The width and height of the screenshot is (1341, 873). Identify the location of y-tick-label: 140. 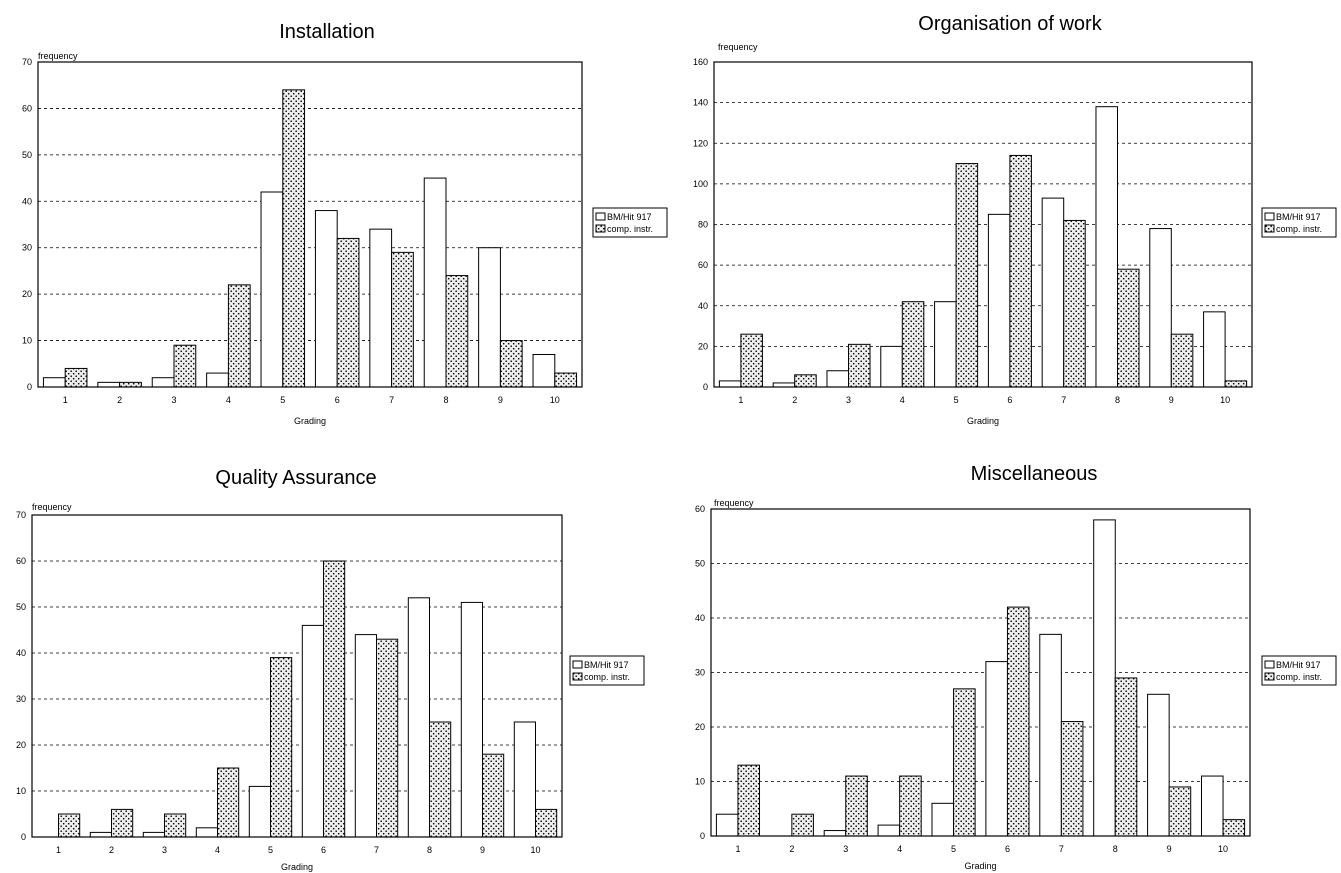
(700, 103).